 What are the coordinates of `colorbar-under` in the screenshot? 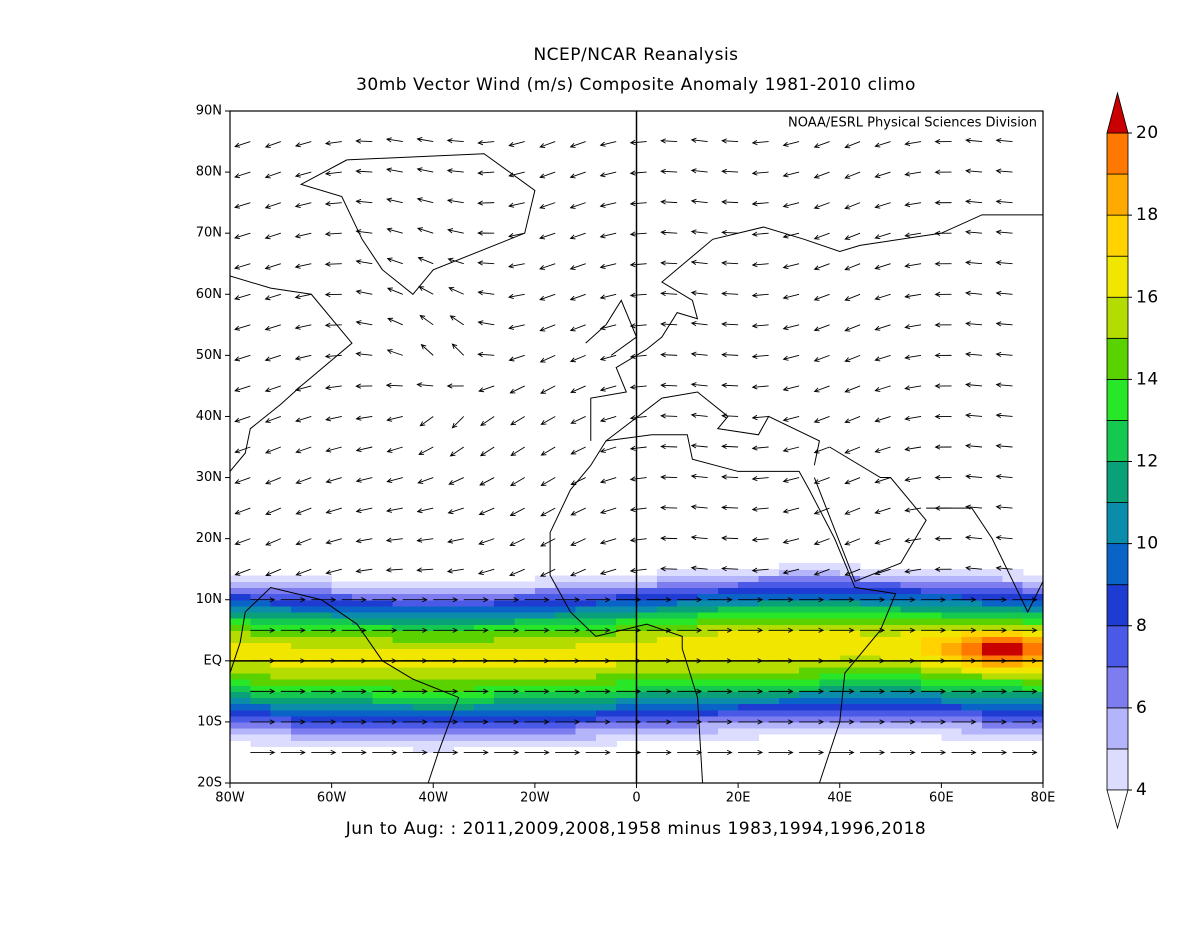 It's located at (1117, 809).